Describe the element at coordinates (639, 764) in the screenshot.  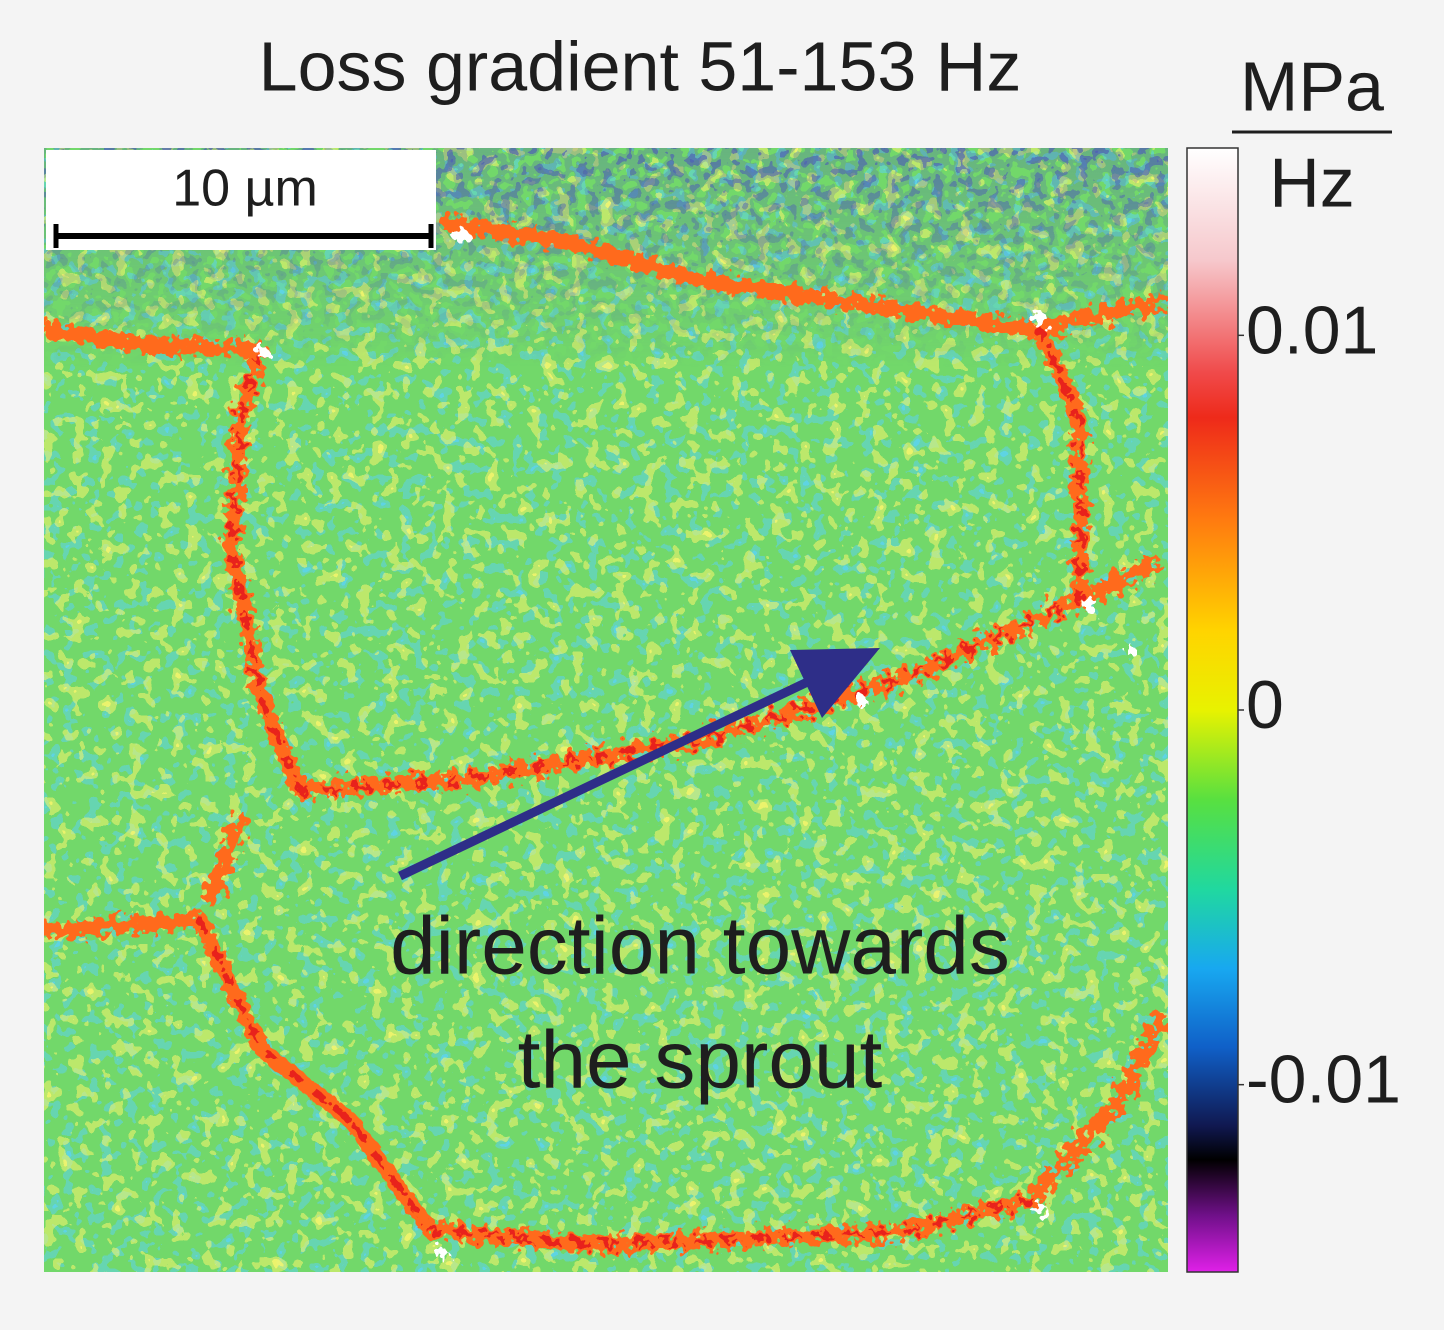
I see `arrow` at that location.